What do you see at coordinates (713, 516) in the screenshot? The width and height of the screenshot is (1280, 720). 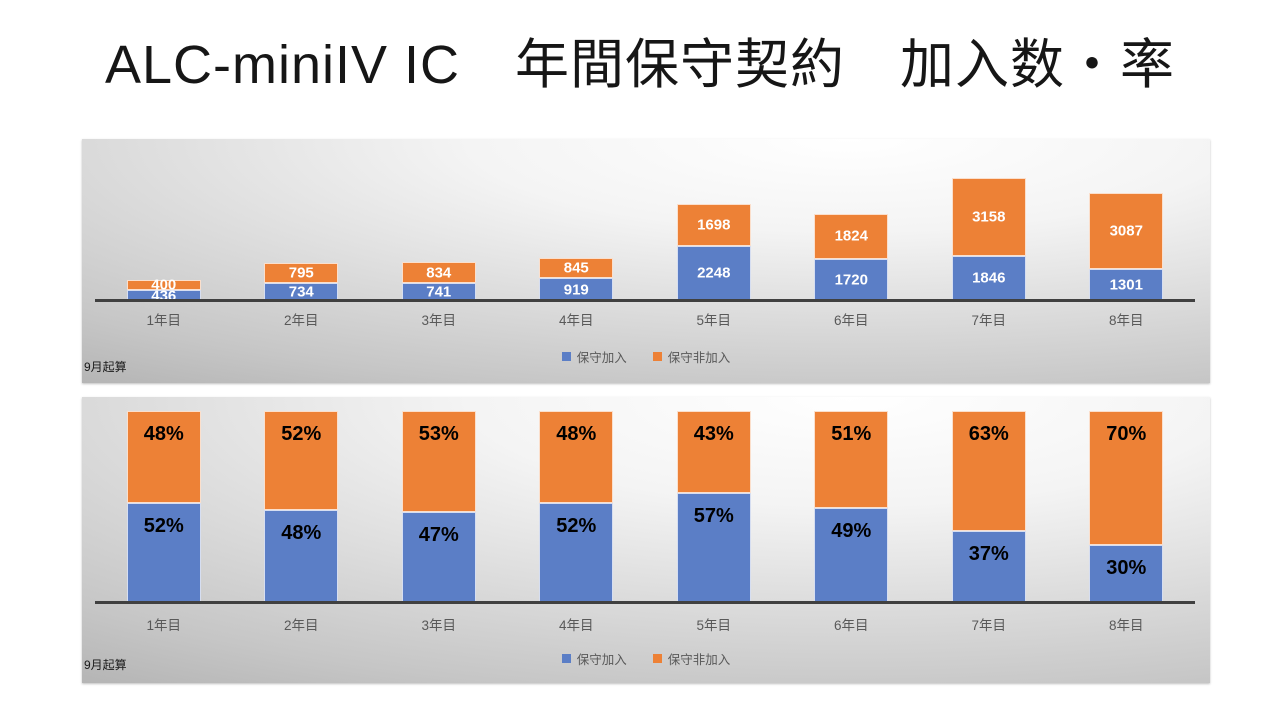 I see `bar-value-label: 57%` at bounding box center [713, 516].